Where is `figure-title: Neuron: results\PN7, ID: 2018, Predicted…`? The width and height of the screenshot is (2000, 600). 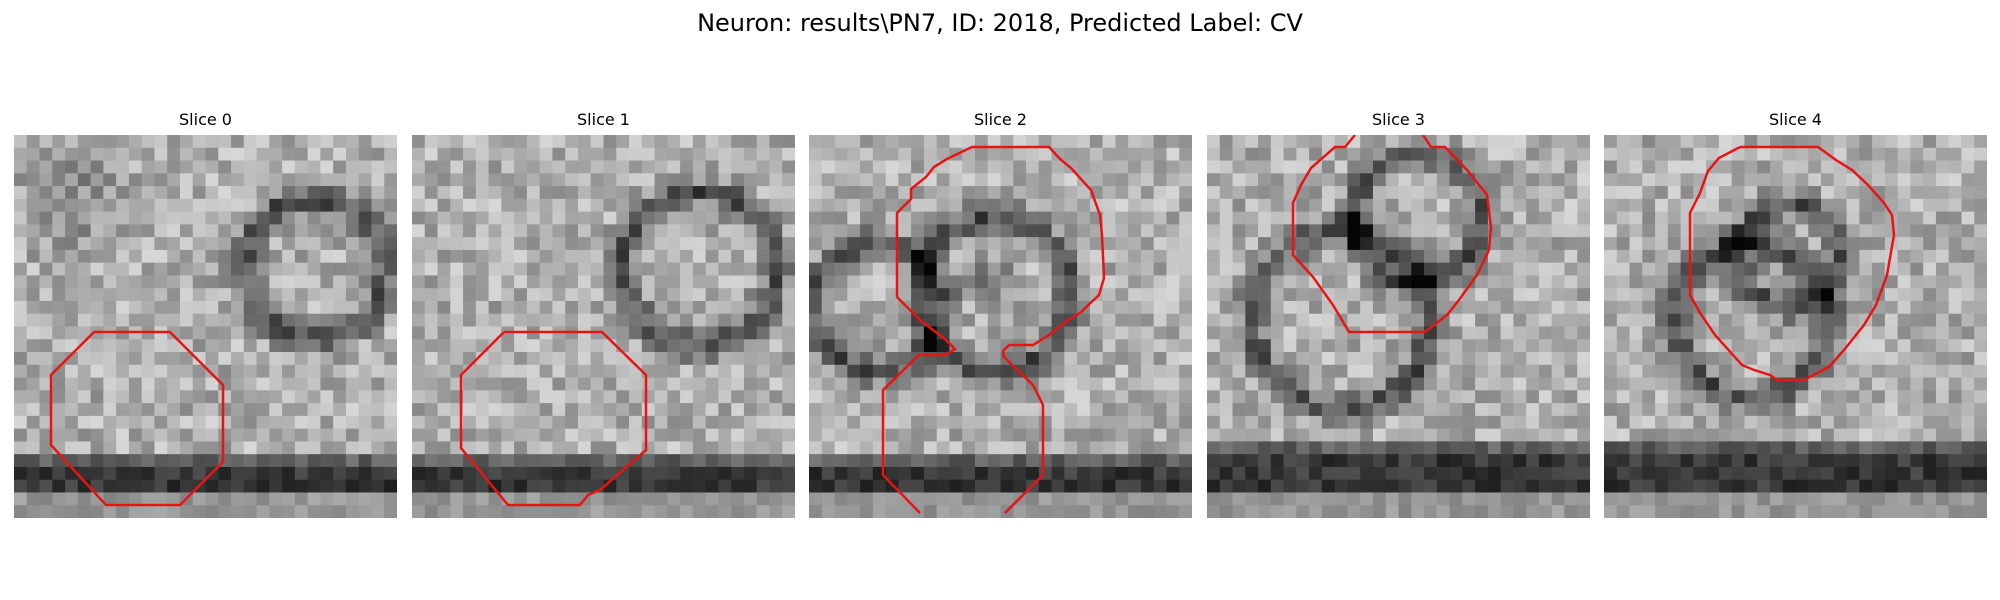
figure-title: Neuron: results\PN7, ID: 2018, Predicted… is located at coordinates (1000, 23).